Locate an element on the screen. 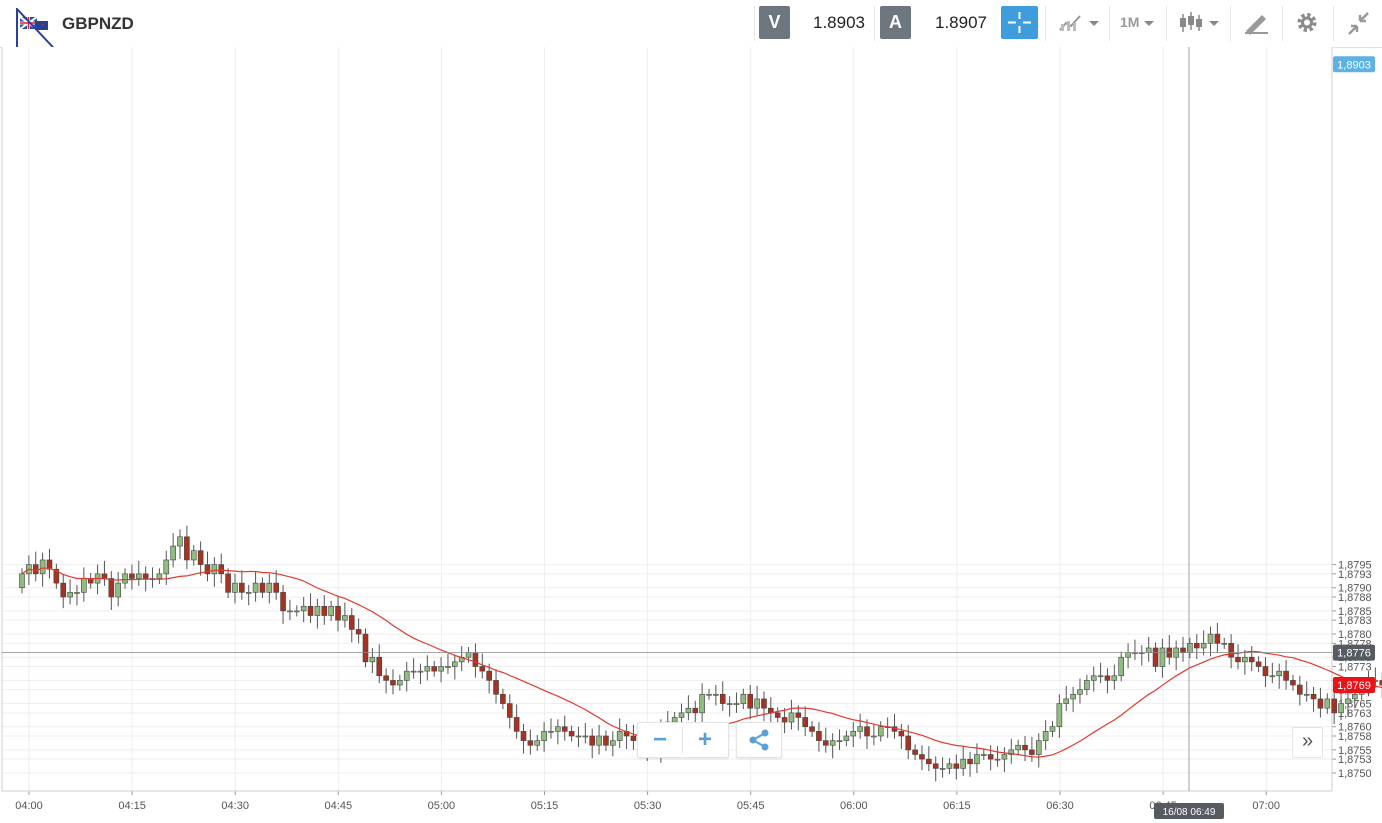 The image size is (1382, 823). y-tick-label: 1,8780 is located at coordinates (1355, 635).